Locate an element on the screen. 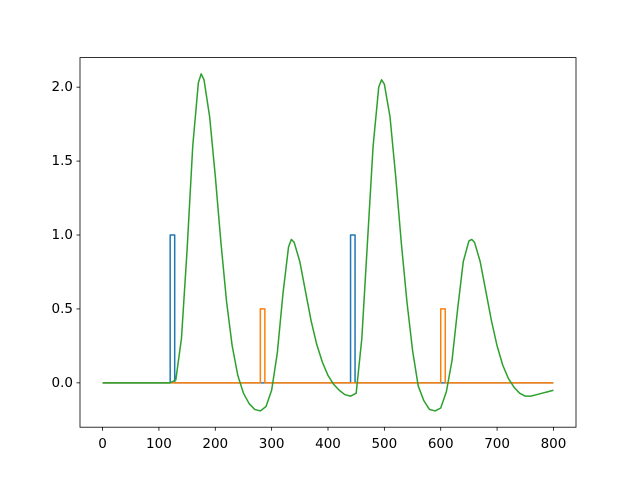 Image resolution: width=640 pixels, height=480 pixels. y-tick-label: 1.5 is located at coordinates (62, 161).